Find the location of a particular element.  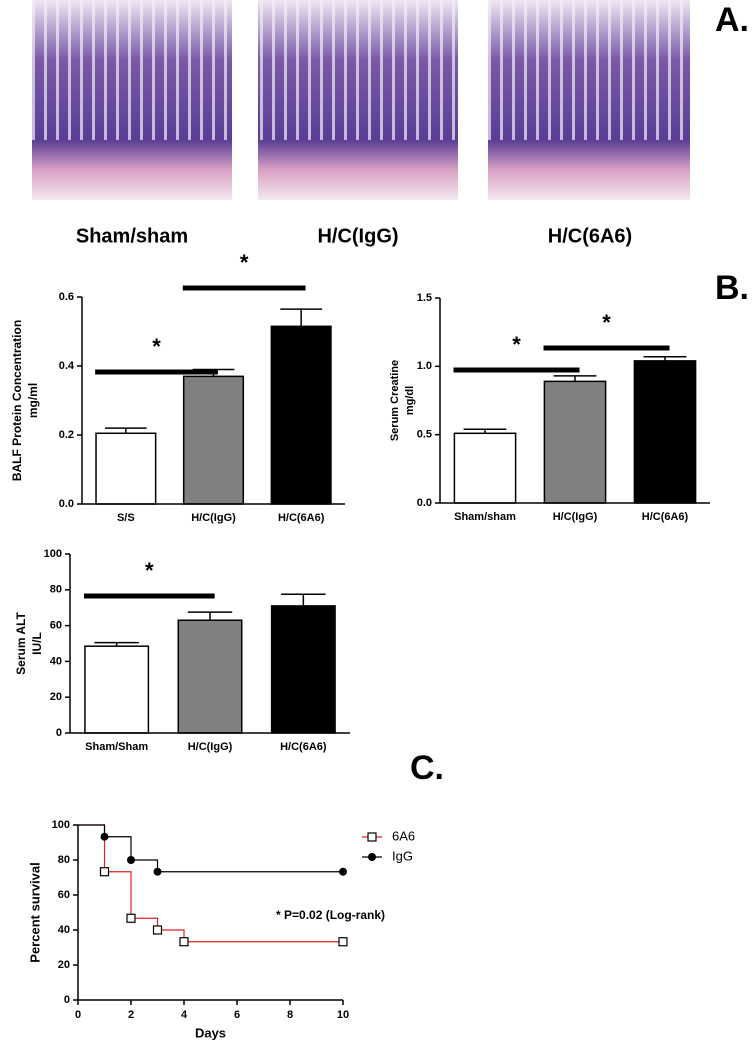

y-axis-label: Serum Creatine is located at coordinates (395, 400).